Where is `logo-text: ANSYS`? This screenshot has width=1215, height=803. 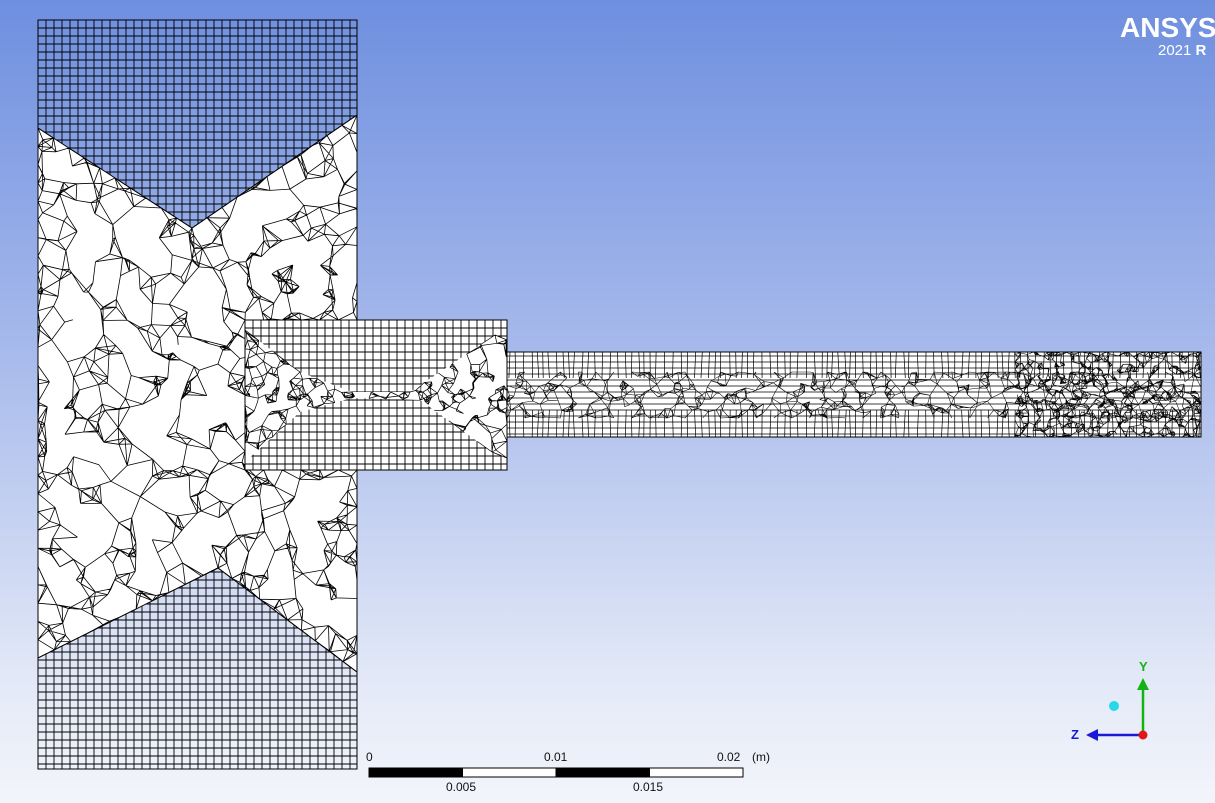 logo-text: ANSYS is located at coordinates (1167, 27).